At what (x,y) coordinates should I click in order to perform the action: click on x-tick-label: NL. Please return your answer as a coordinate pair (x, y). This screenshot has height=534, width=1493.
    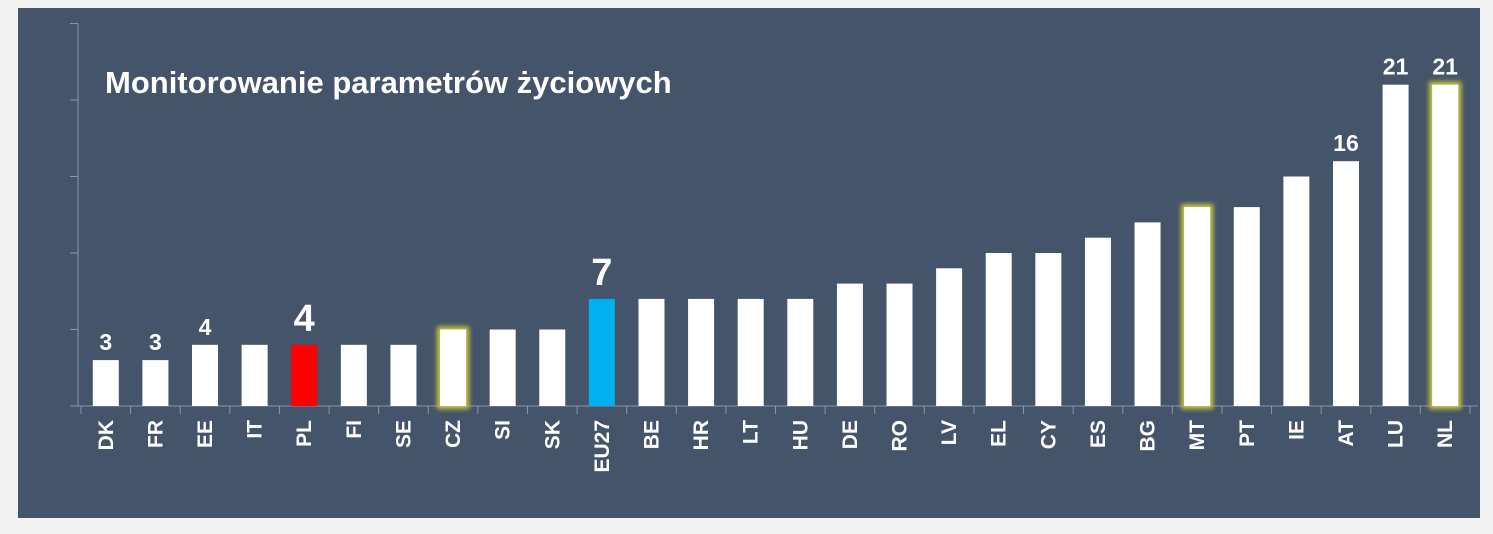
    Looking at the image, I should click on (1445, 434).